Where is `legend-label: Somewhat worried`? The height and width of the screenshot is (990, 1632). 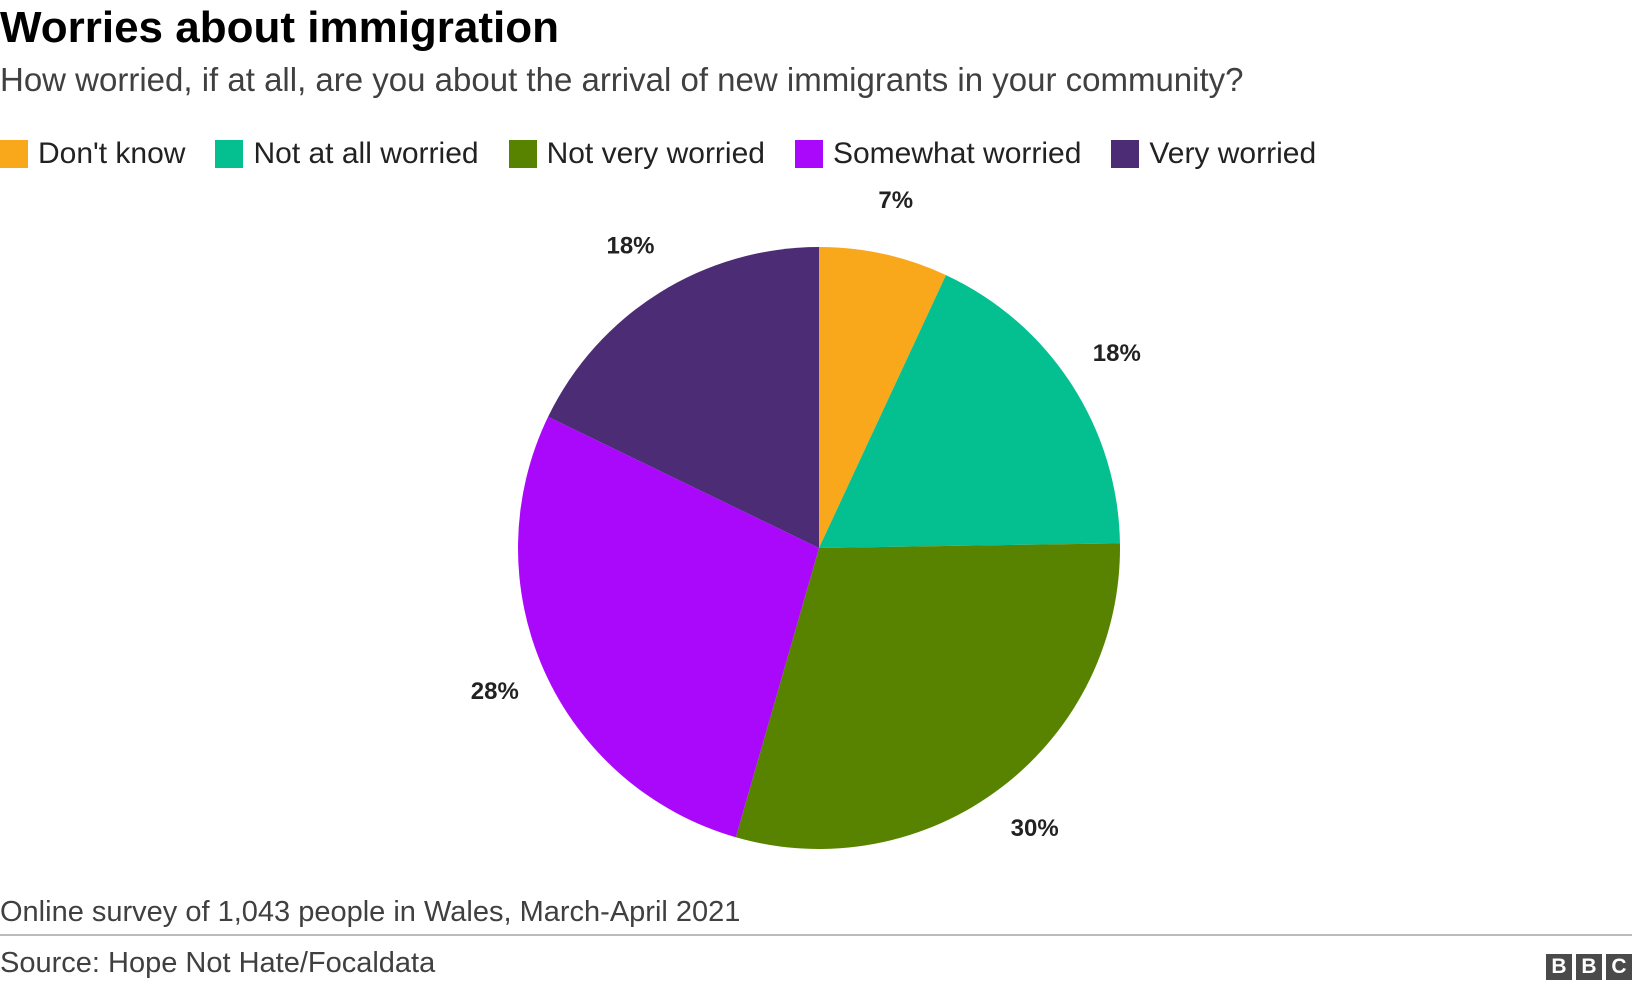
legend-label: Somewhat worried is located at coordinates (957, 153).